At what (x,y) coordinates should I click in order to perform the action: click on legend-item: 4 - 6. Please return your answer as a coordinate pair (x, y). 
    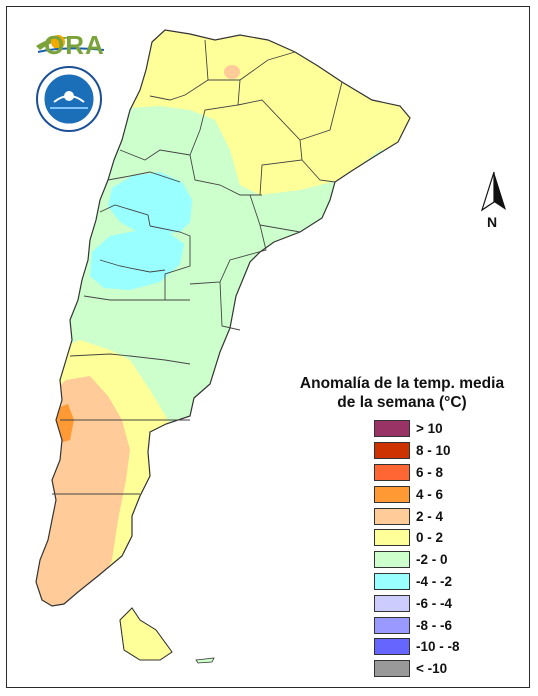
    Looking at the image, I should click on (417, 494).